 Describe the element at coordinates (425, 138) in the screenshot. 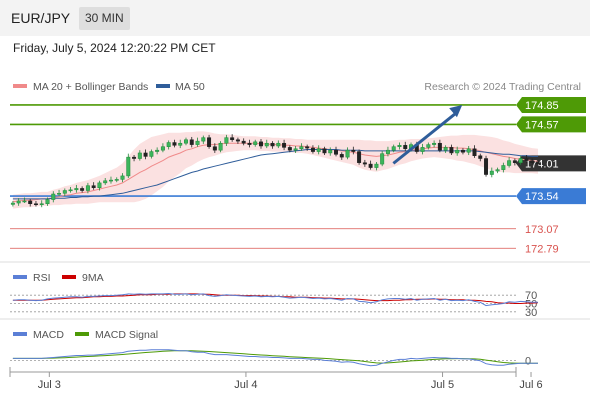

I see `forecast-arrow-shaft` at that location.